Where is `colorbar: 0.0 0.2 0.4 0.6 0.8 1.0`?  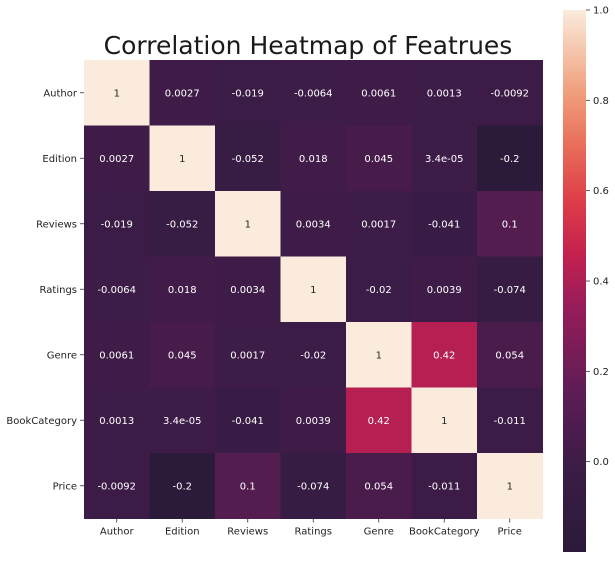 colorbar: 0.0 0.2 0.4 0.6 0.8 1.0 is located at coordinates (586, 279).